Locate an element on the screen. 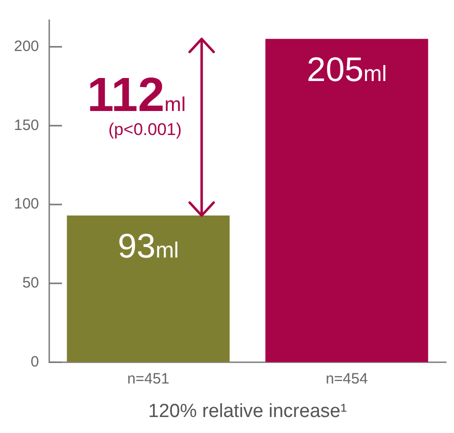 This screenshot has height=433, width=454. data-label: 93ml is located at coordinates (148, 247).